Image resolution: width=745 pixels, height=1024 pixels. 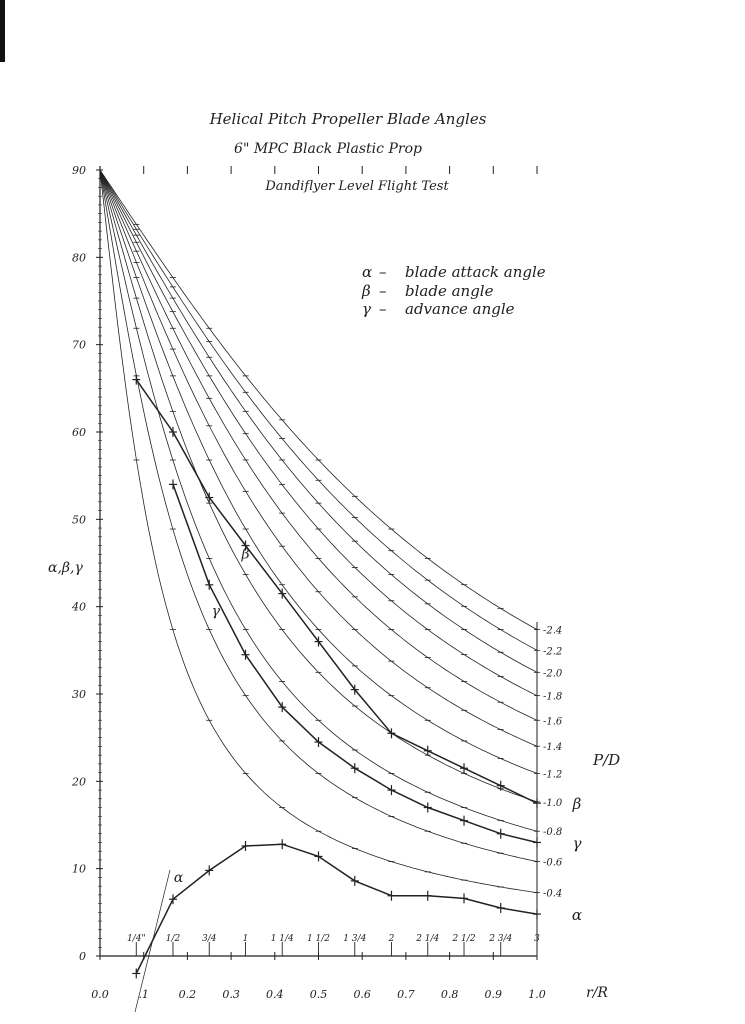 What do you see at coordinates (450, 994) in the screenshot?
I see `x-tick-label: 0.8` at bounding box center [450, 994].